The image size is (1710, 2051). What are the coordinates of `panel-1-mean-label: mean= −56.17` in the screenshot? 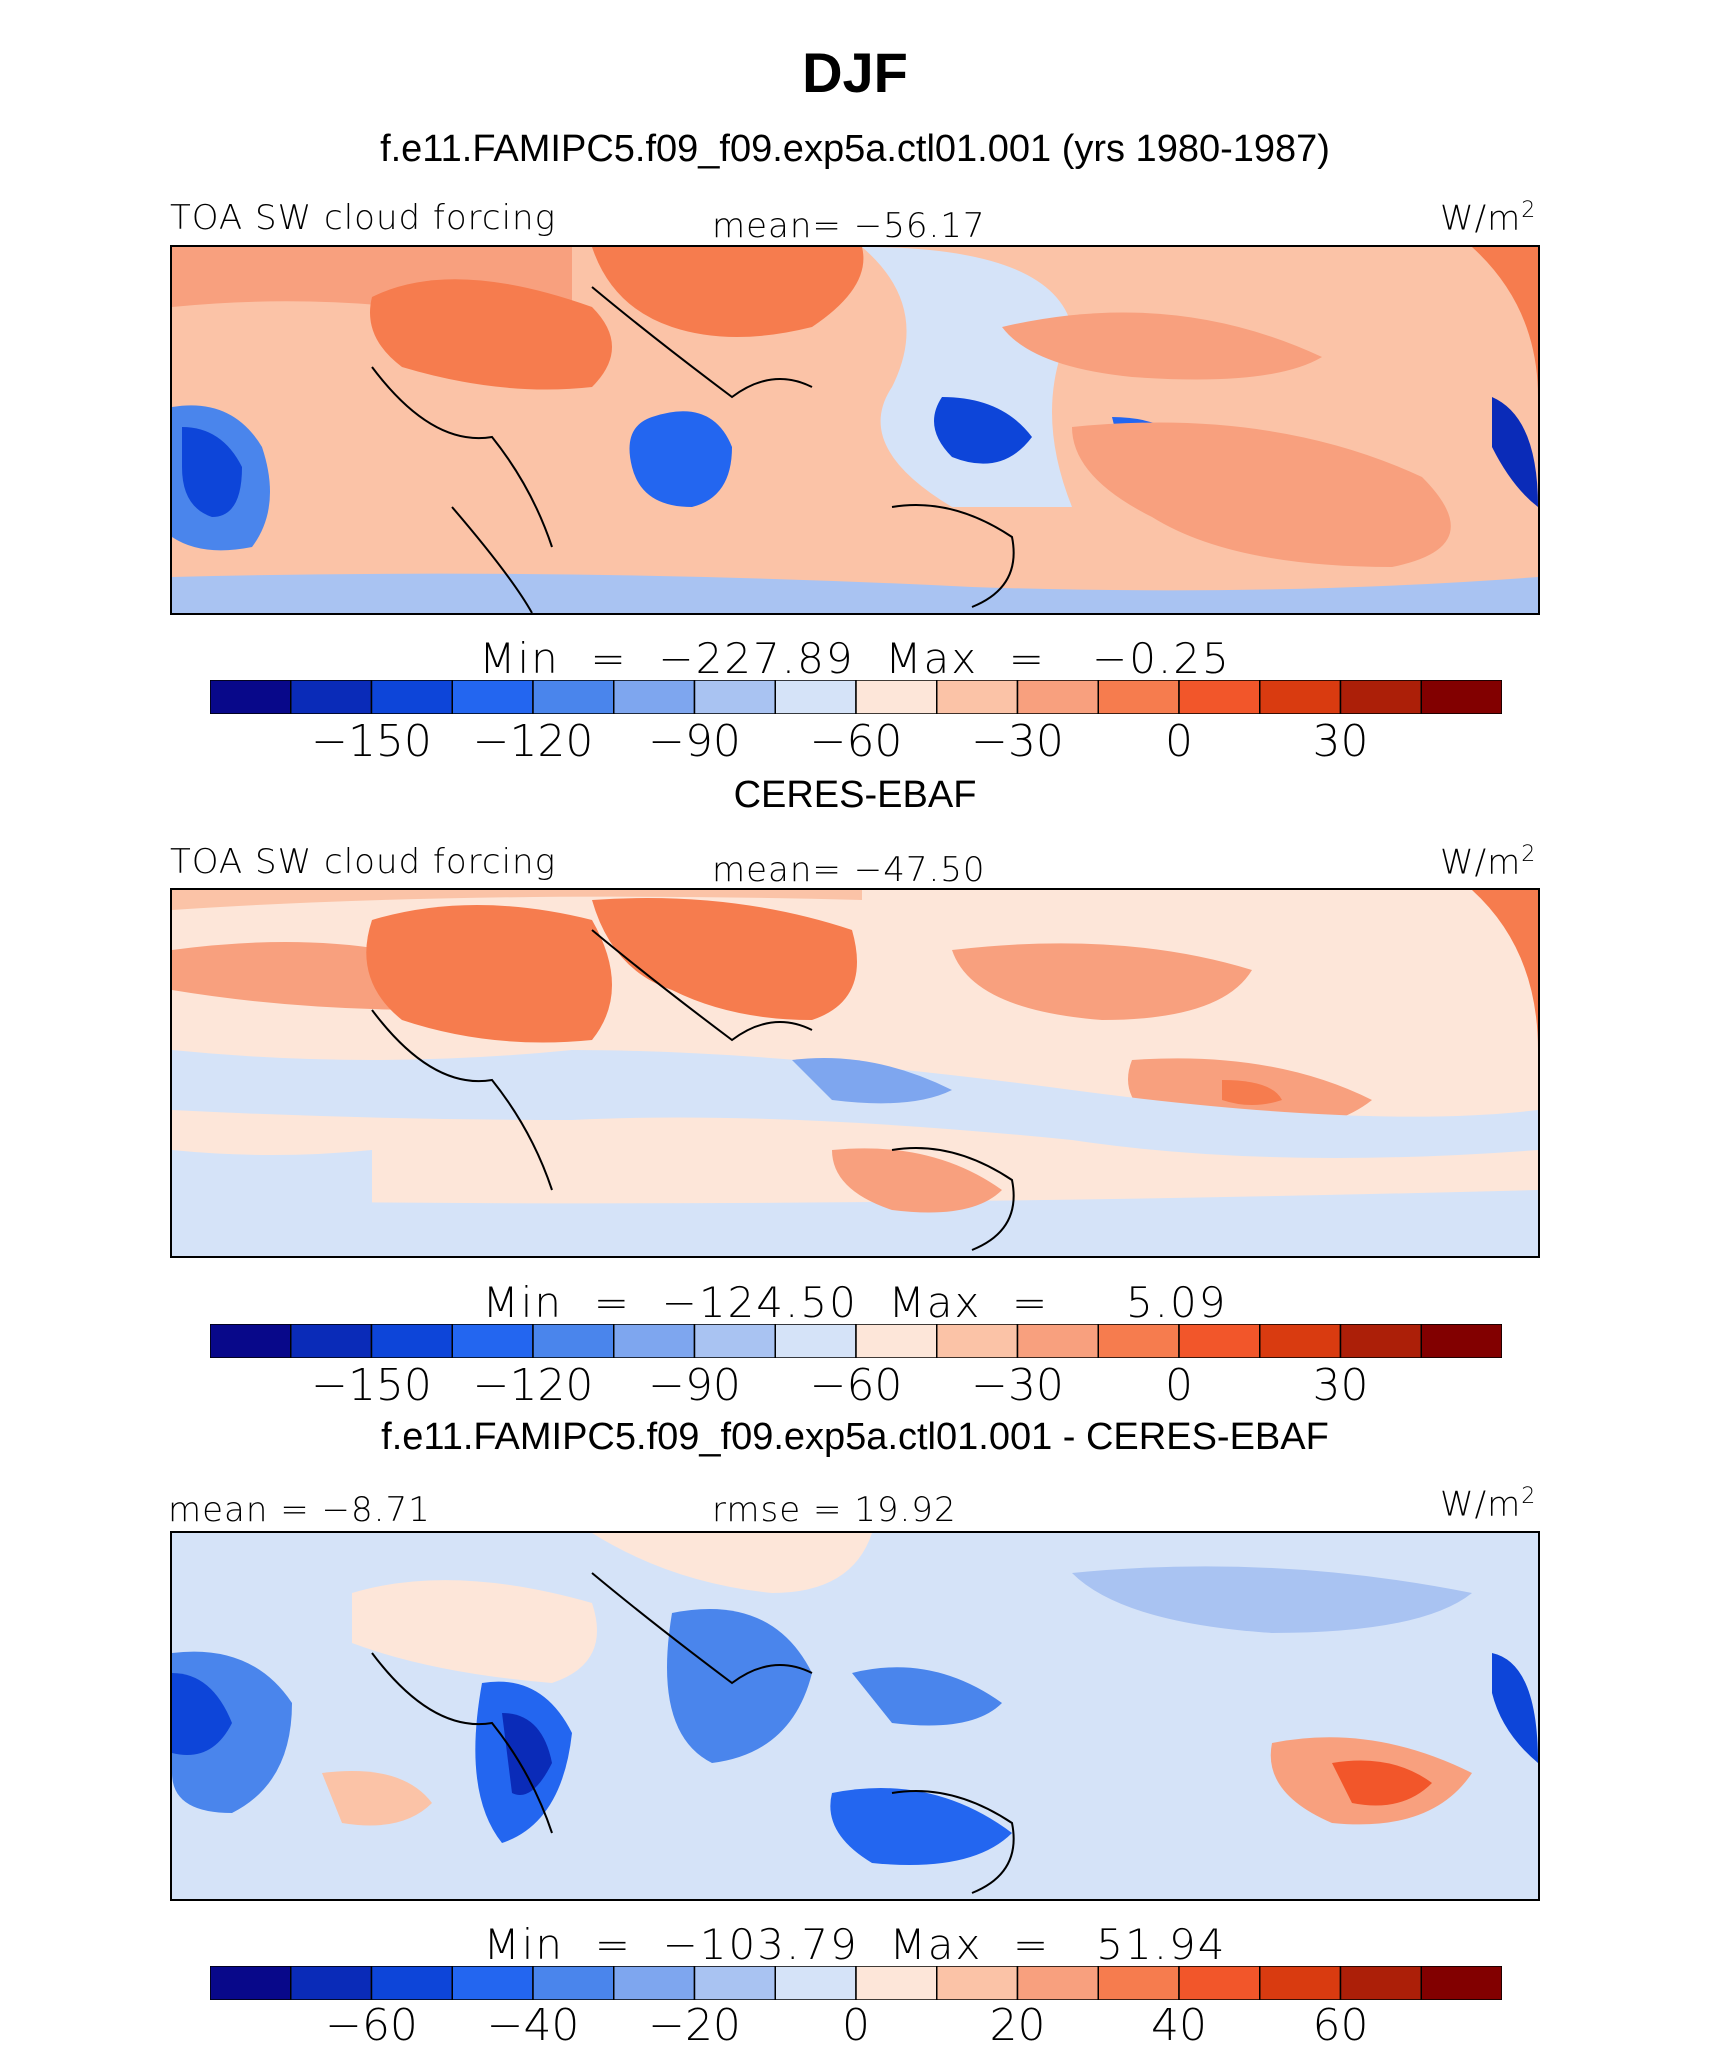 It's located at (849, 226).